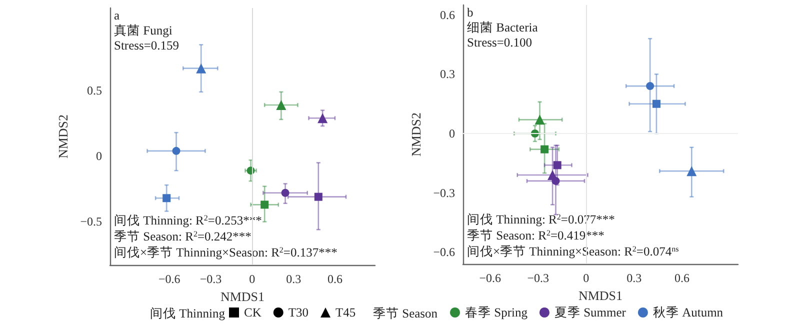  What do you see at coordinates (688, 313) in the screenshot?
I see `legend-label: 秋季 Autumn` at bounding box center [688, 313].